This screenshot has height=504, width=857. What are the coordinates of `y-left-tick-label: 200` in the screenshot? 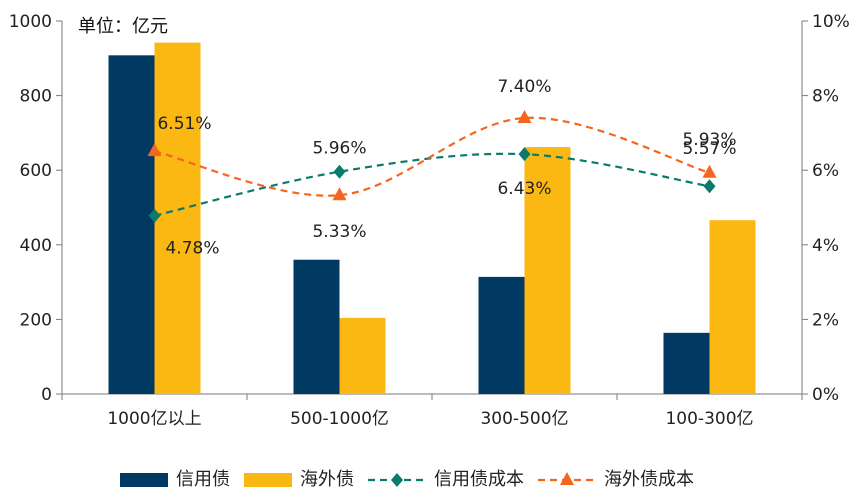 It's located at (36, 320).